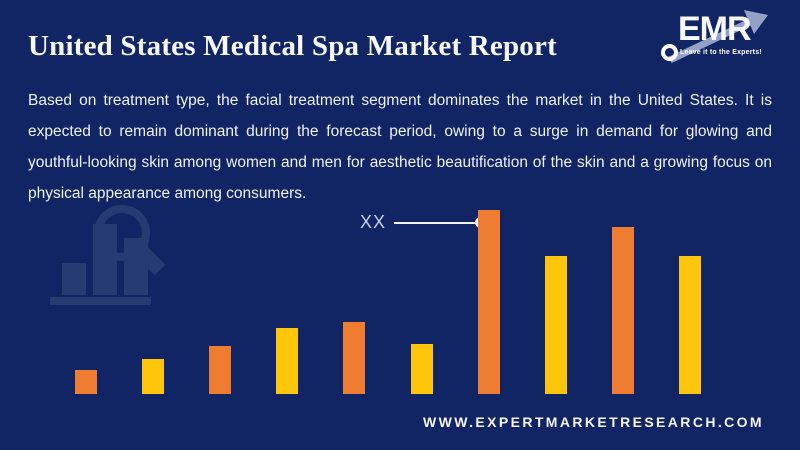  Describe the element at coordinates (373, 222) in the screenshot. I see `bar-value-annotation: XX` at that location.